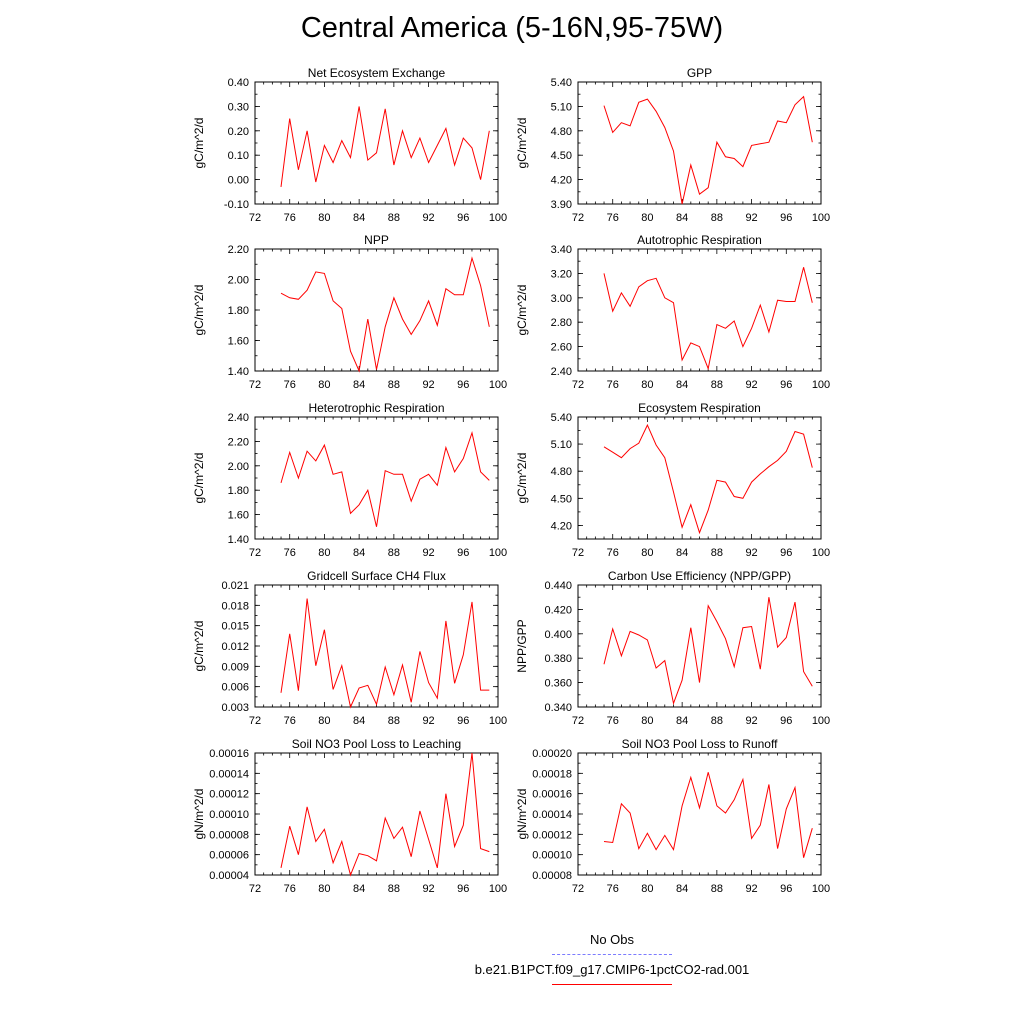 The image size is (1024, 1024). I want to click on y-tick-label: -0.10, so click(236, 205).